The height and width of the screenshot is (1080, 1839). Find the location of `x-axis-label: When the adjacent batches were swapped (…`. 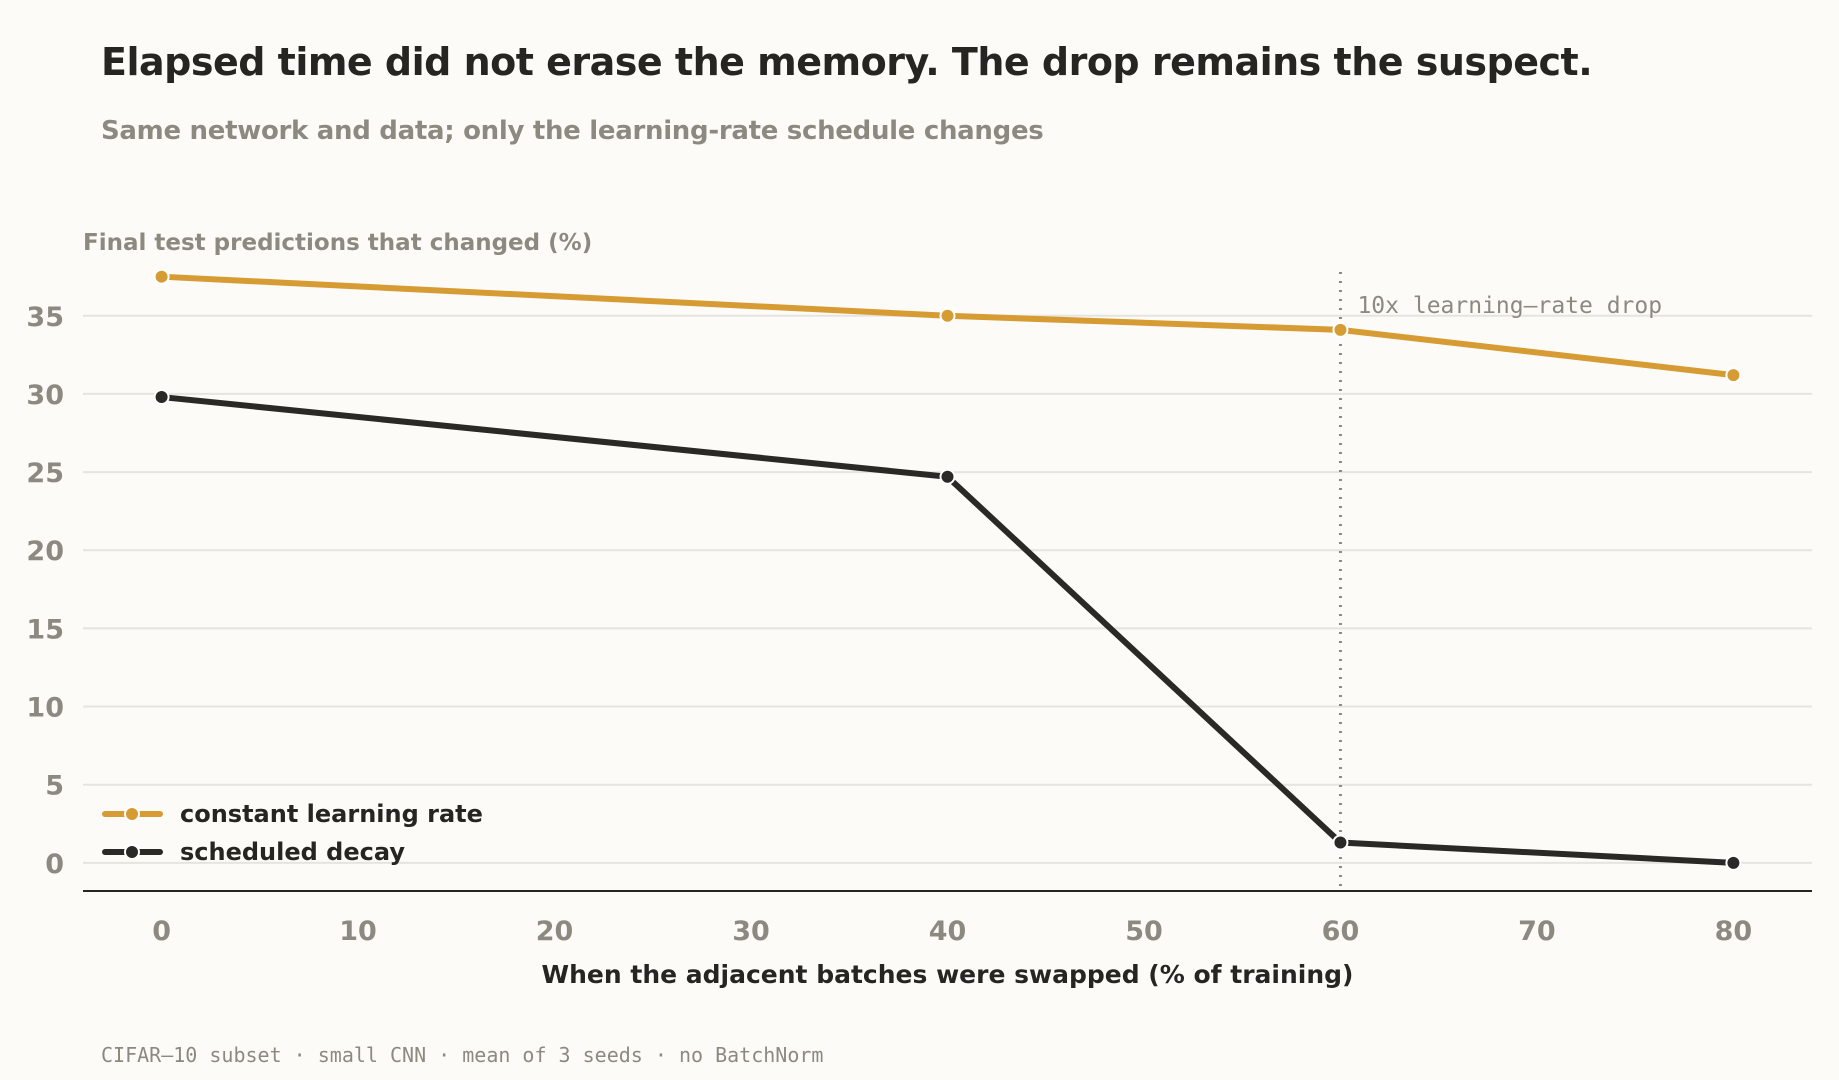

x-axis-label: When the adjacent batches were swapped (… is located at coordinates (948, 974).